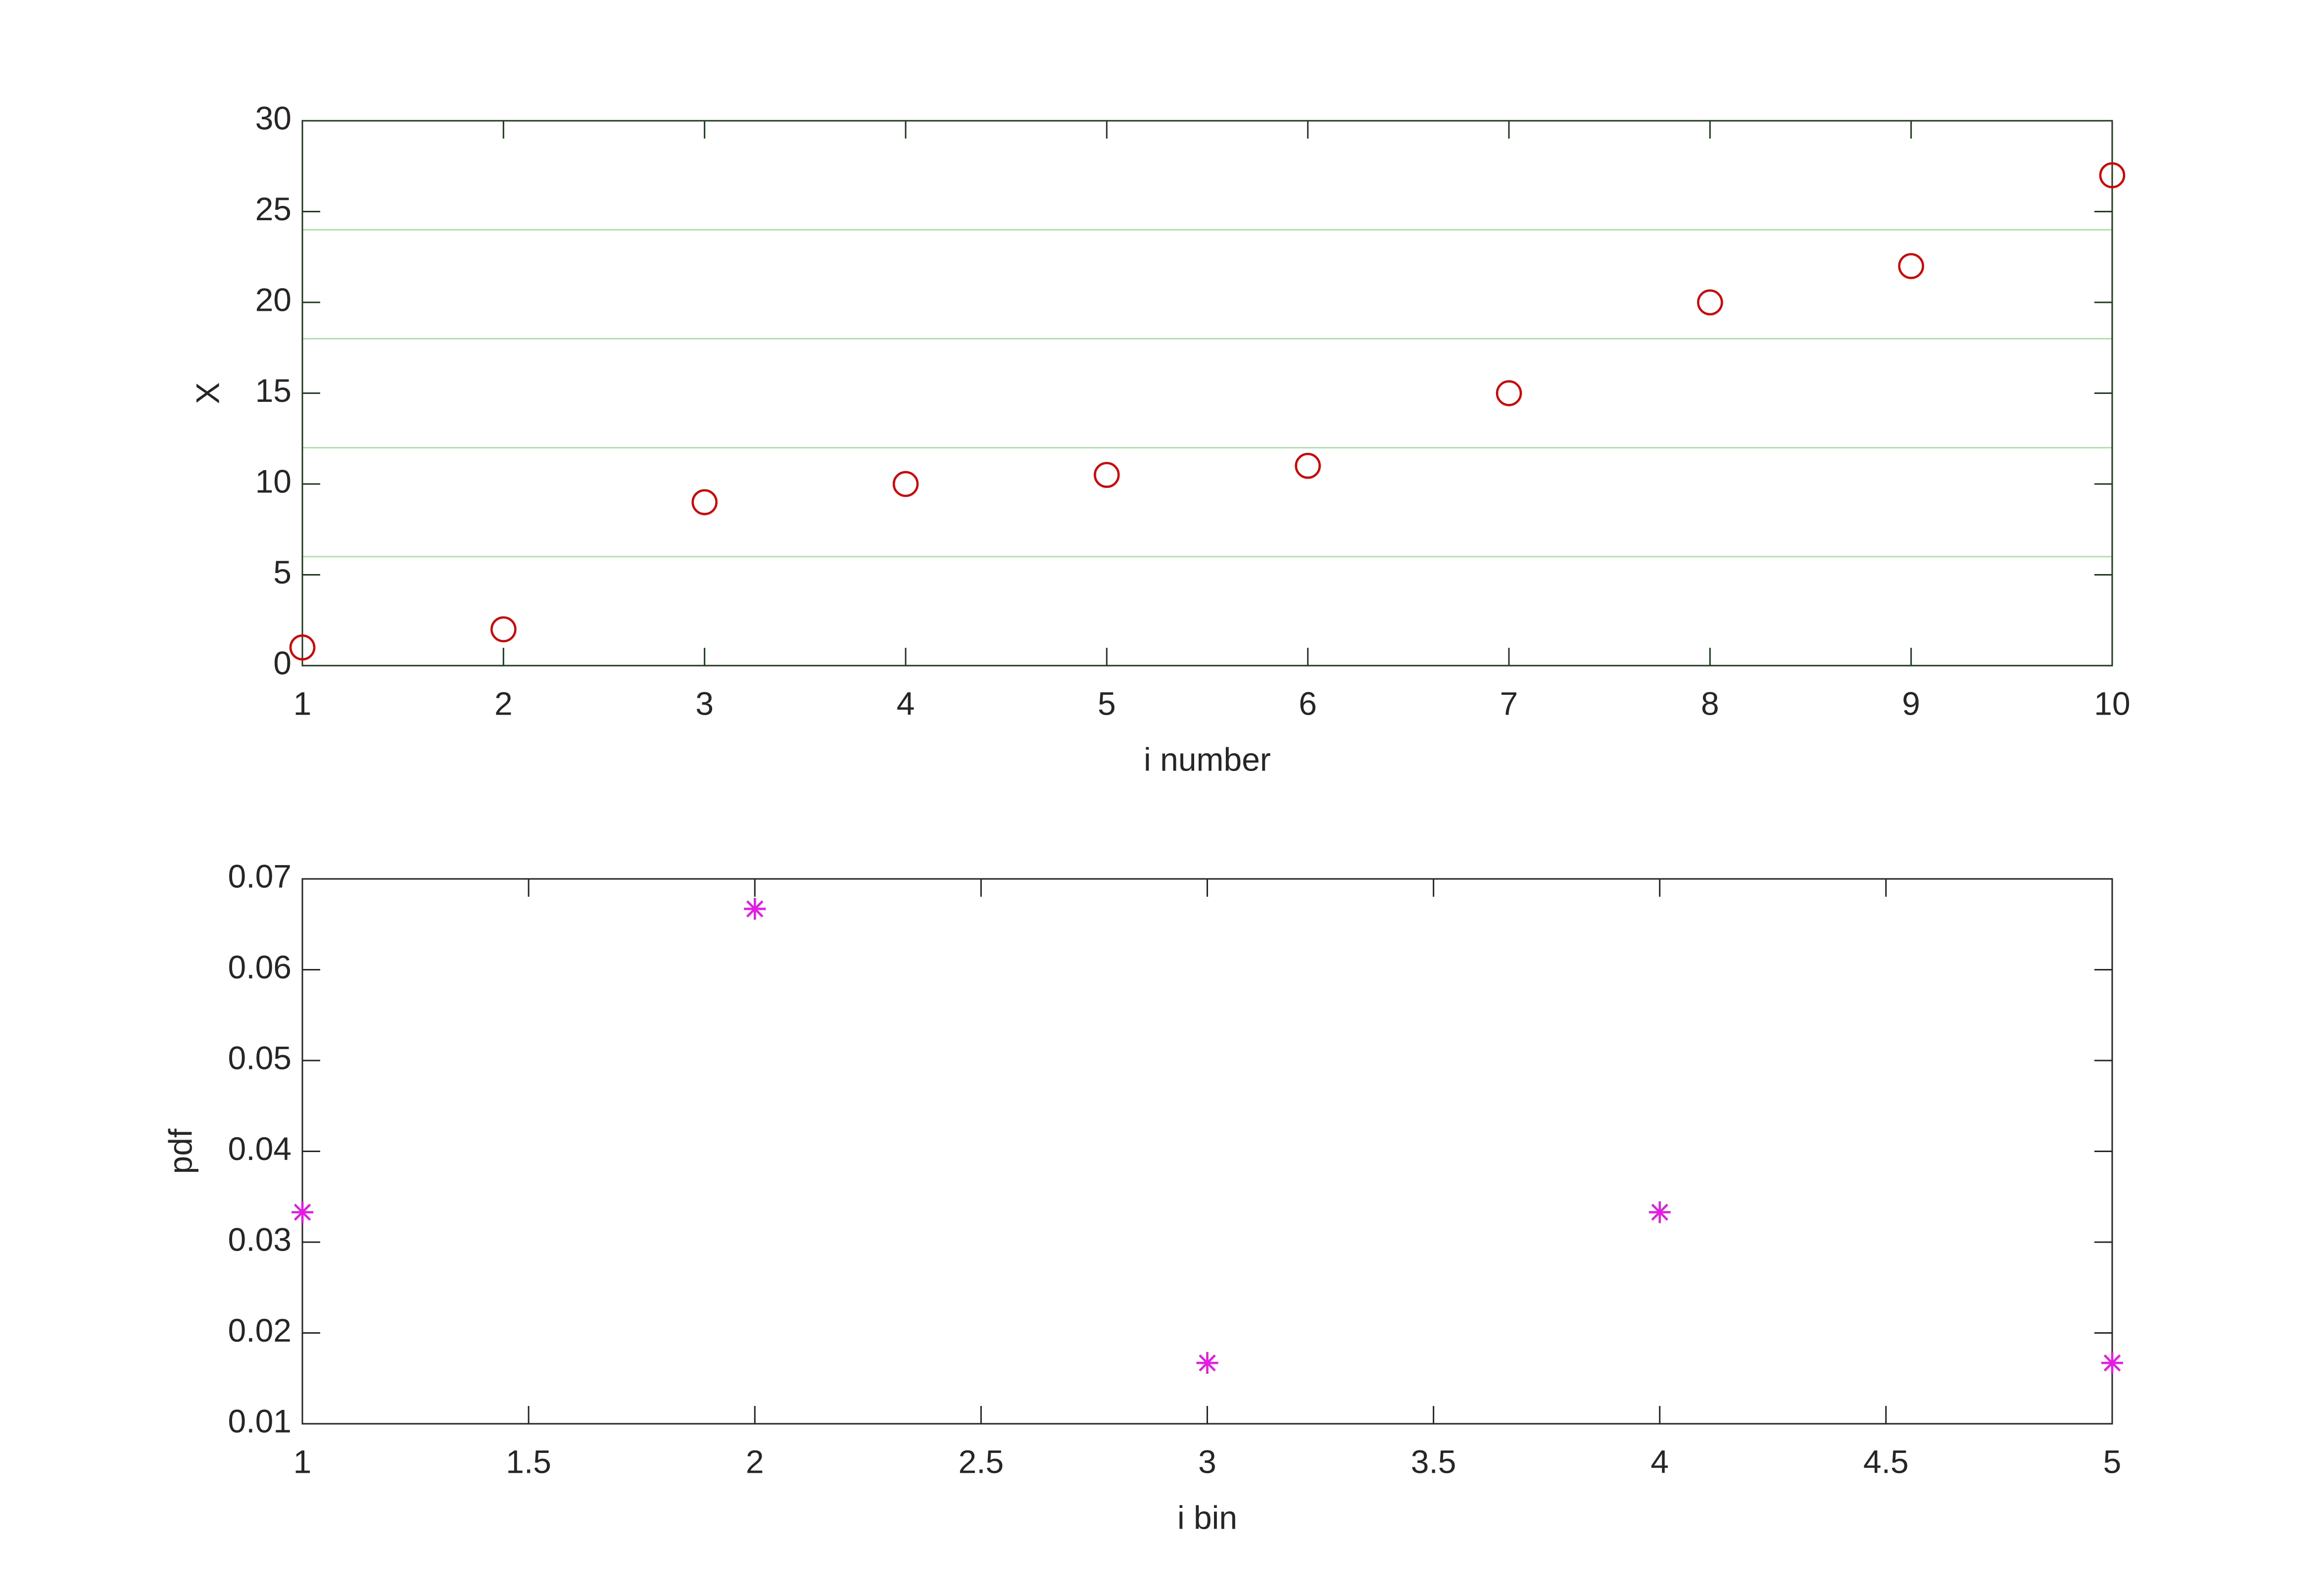  I want to click on y-tick-label: 10, so click(273, 481).